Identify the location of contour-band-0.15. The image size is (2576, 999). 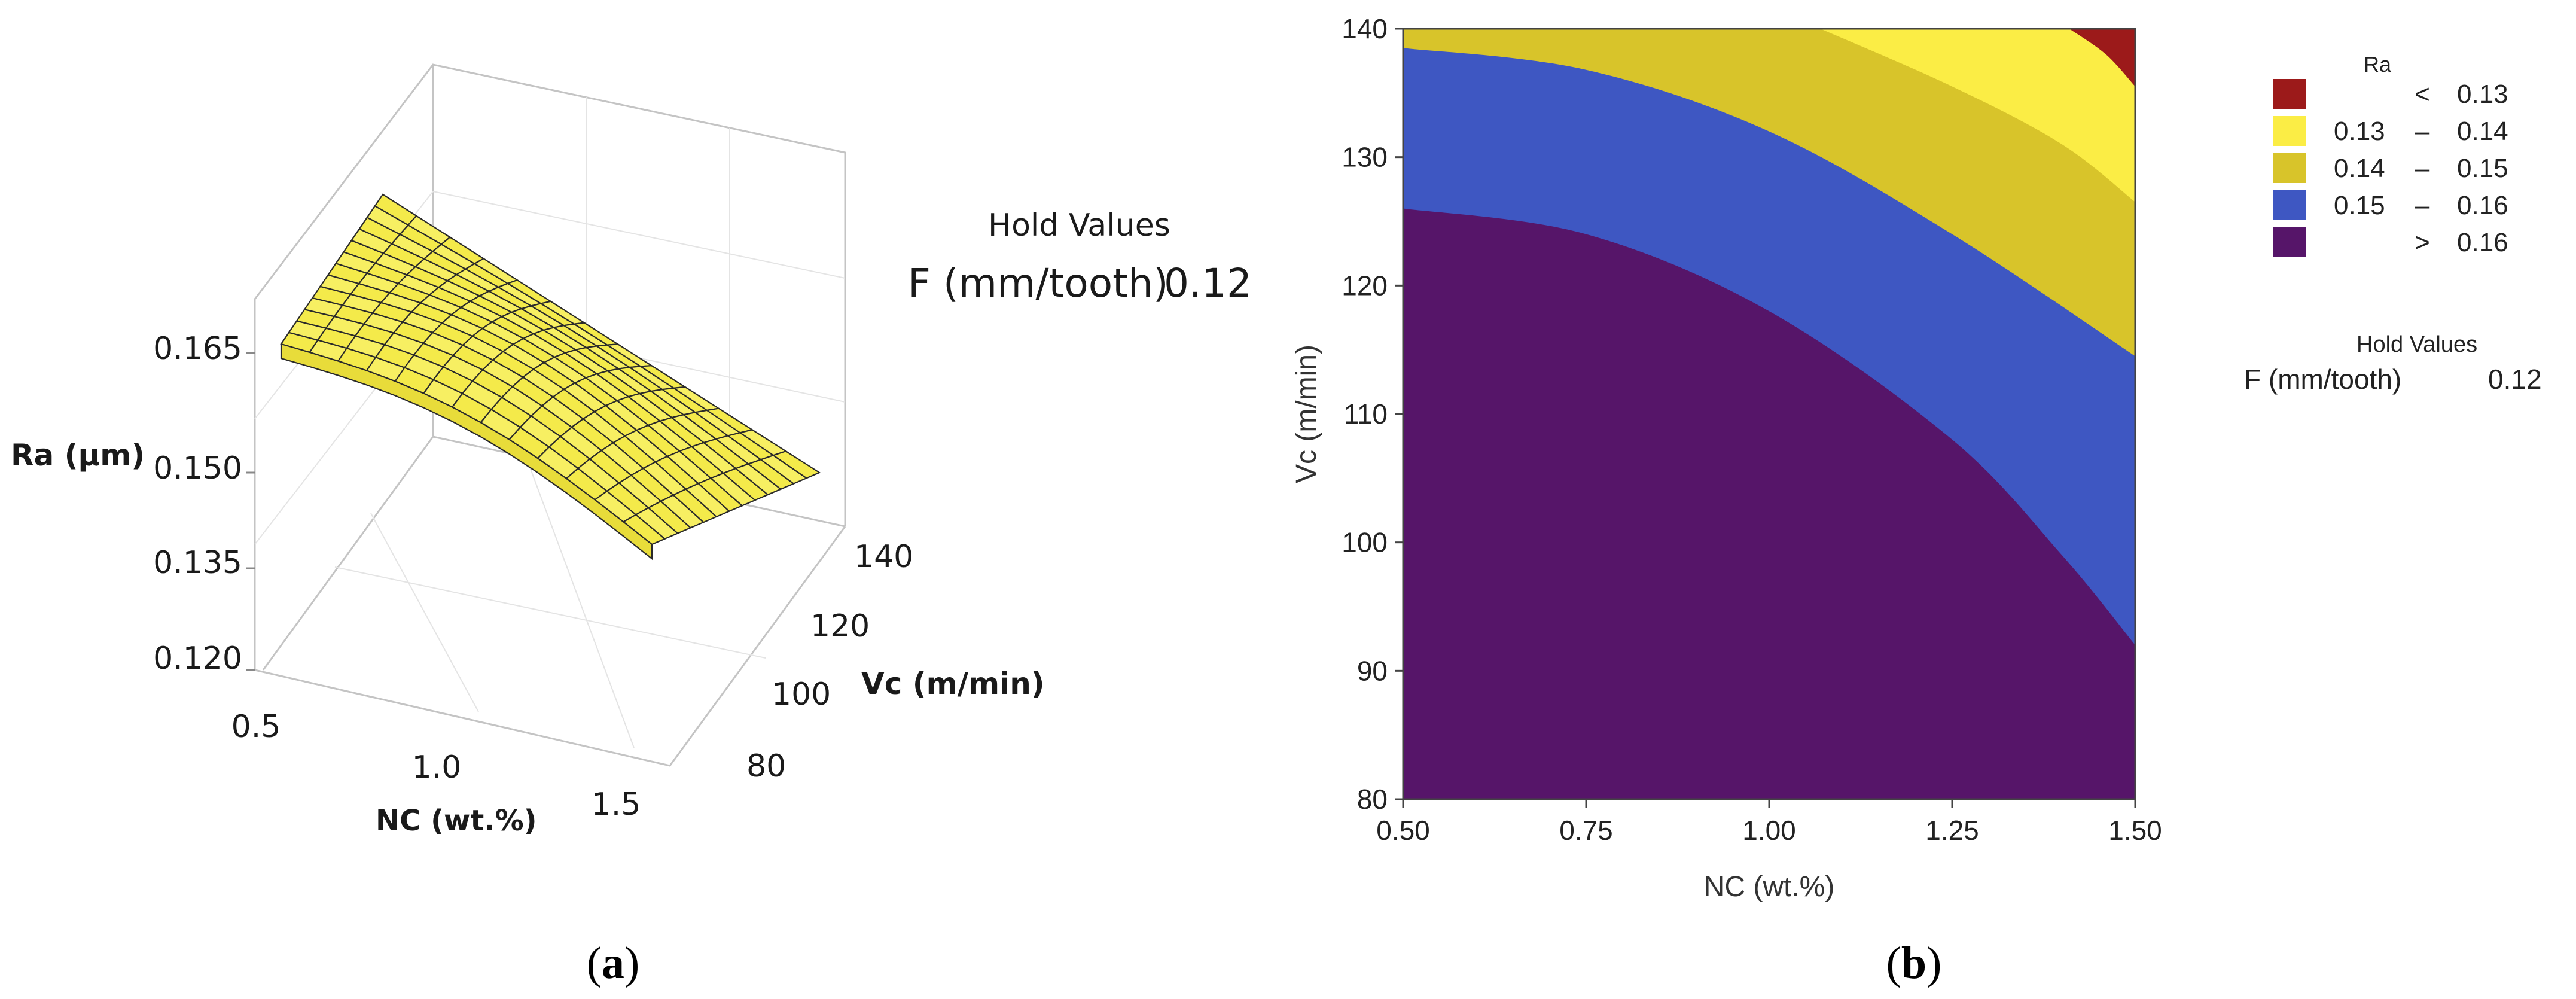
(1769, 193).